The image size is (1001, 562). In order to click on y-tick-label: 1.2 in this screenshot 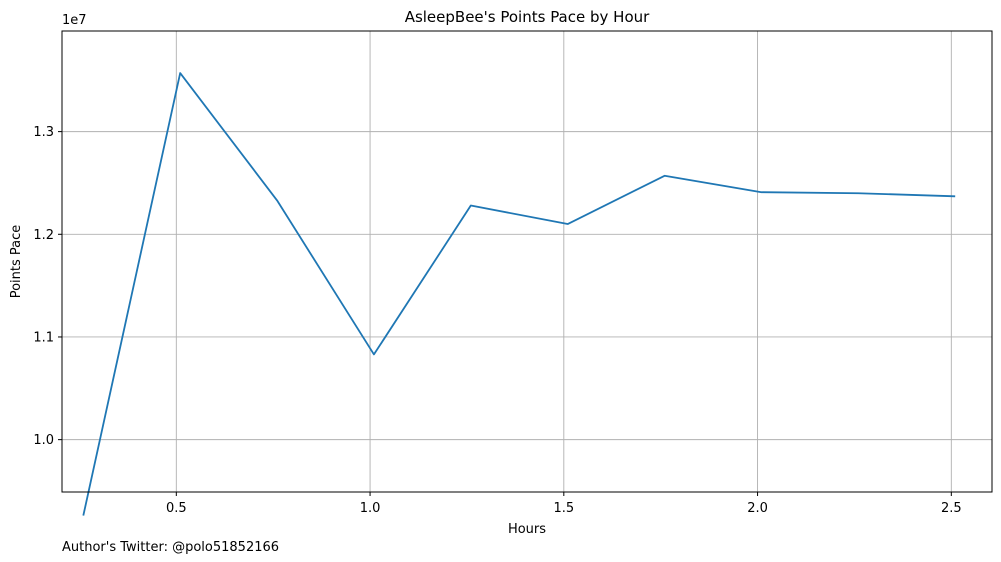, I will do `click(43, 235)`.